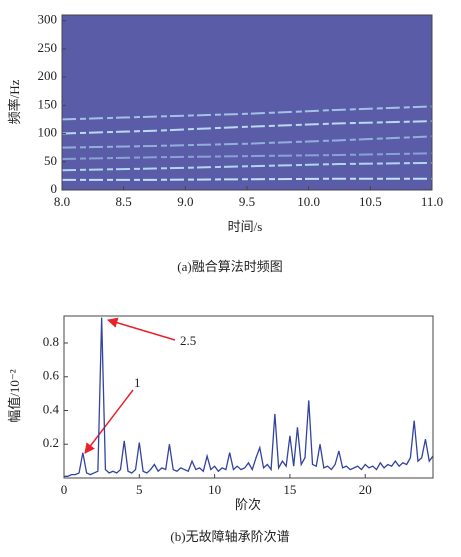 This screenshot has height=557, width=461. I want to click on x-tick-label: 15, so click(289, 489).